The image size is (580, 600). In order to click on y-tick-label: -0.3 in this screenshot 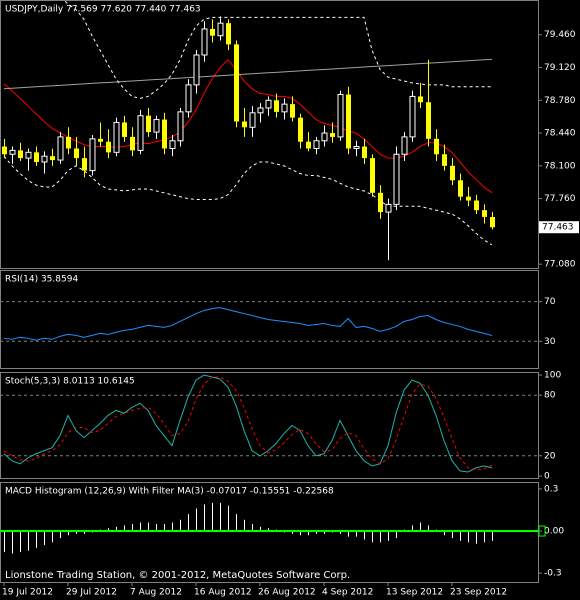, I will do `click(553, 574)`.